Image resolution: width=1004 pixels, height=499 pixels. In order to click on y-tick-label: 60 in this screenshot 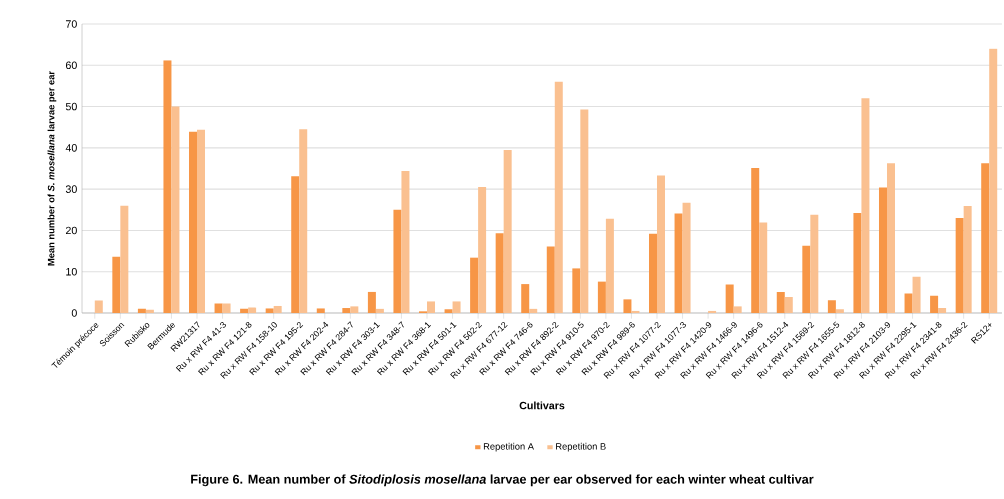, I will do `click(71, 65)`.